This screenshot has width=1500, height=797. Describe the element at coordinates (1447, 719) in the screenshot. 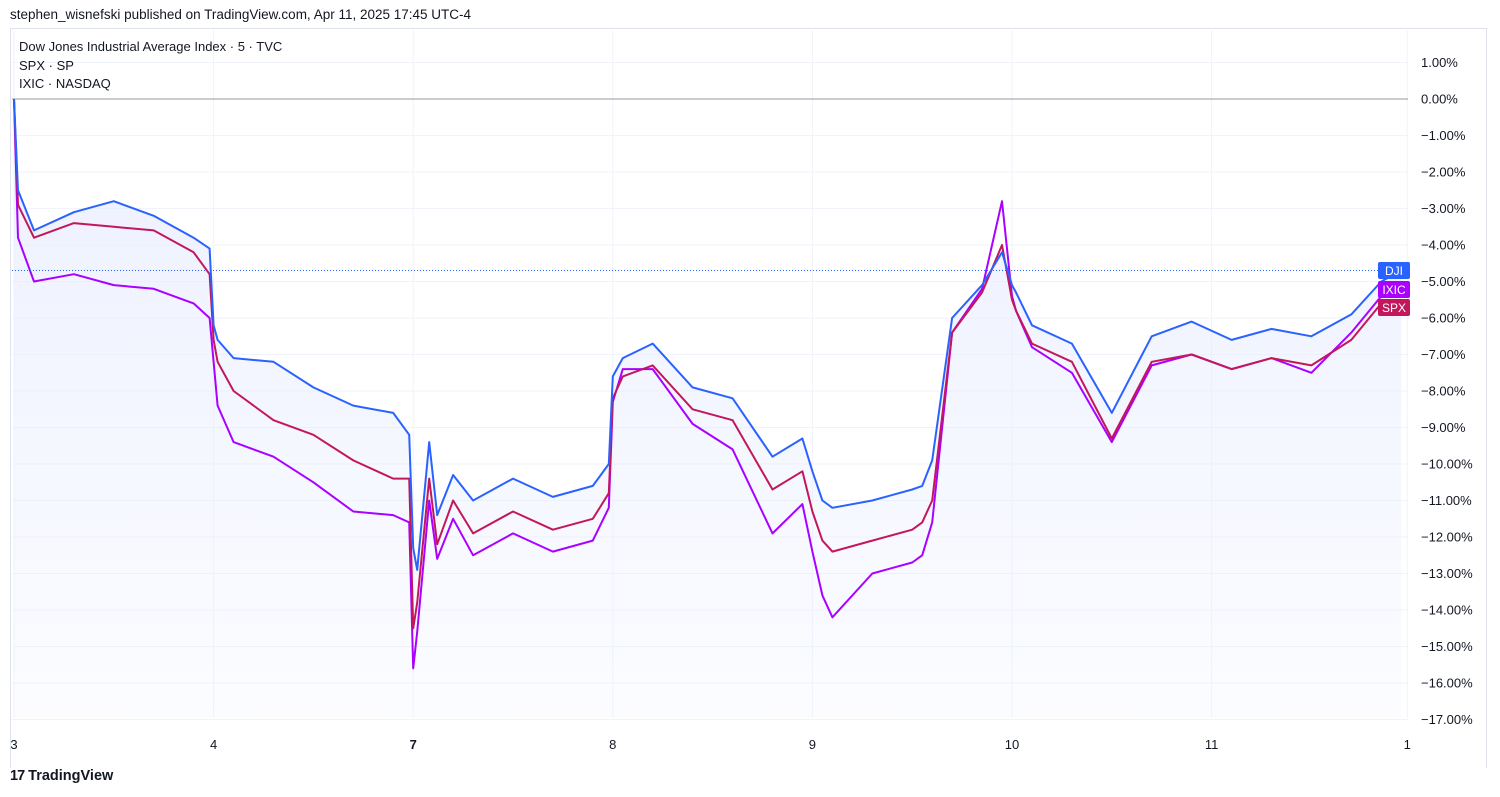

I see `y-tick-label: −17.00%` at that location.